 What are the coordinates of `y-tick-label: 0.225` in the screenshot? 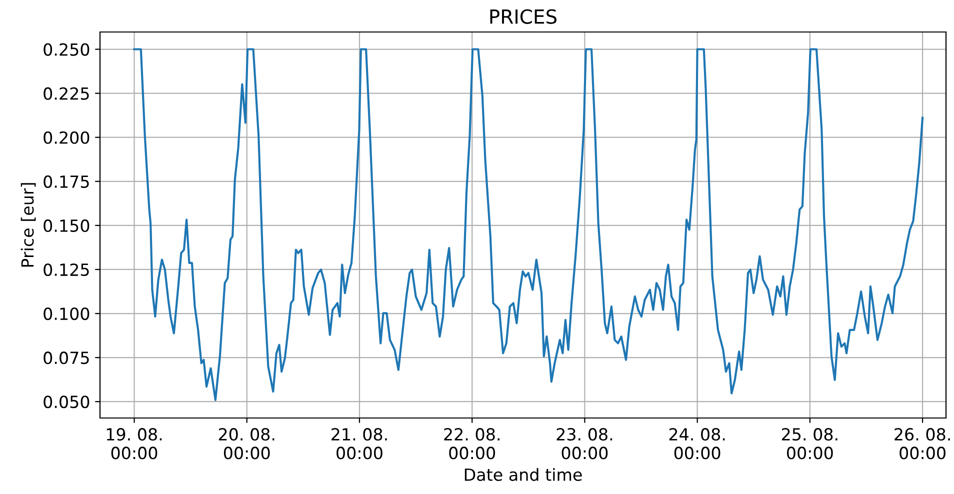 It's located at (66, 93).